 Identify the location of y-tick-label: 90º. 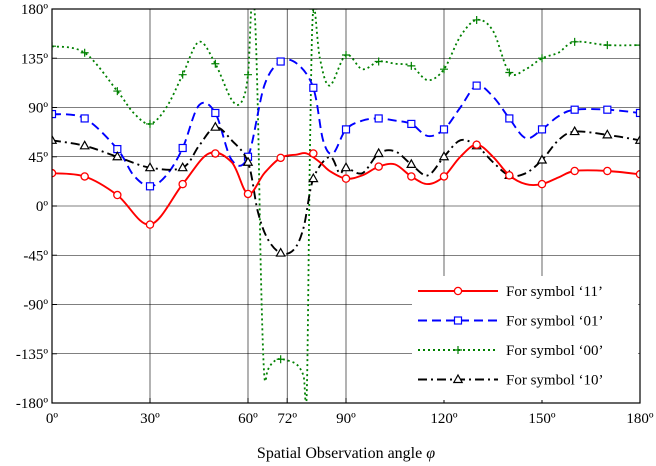
(38, 109).